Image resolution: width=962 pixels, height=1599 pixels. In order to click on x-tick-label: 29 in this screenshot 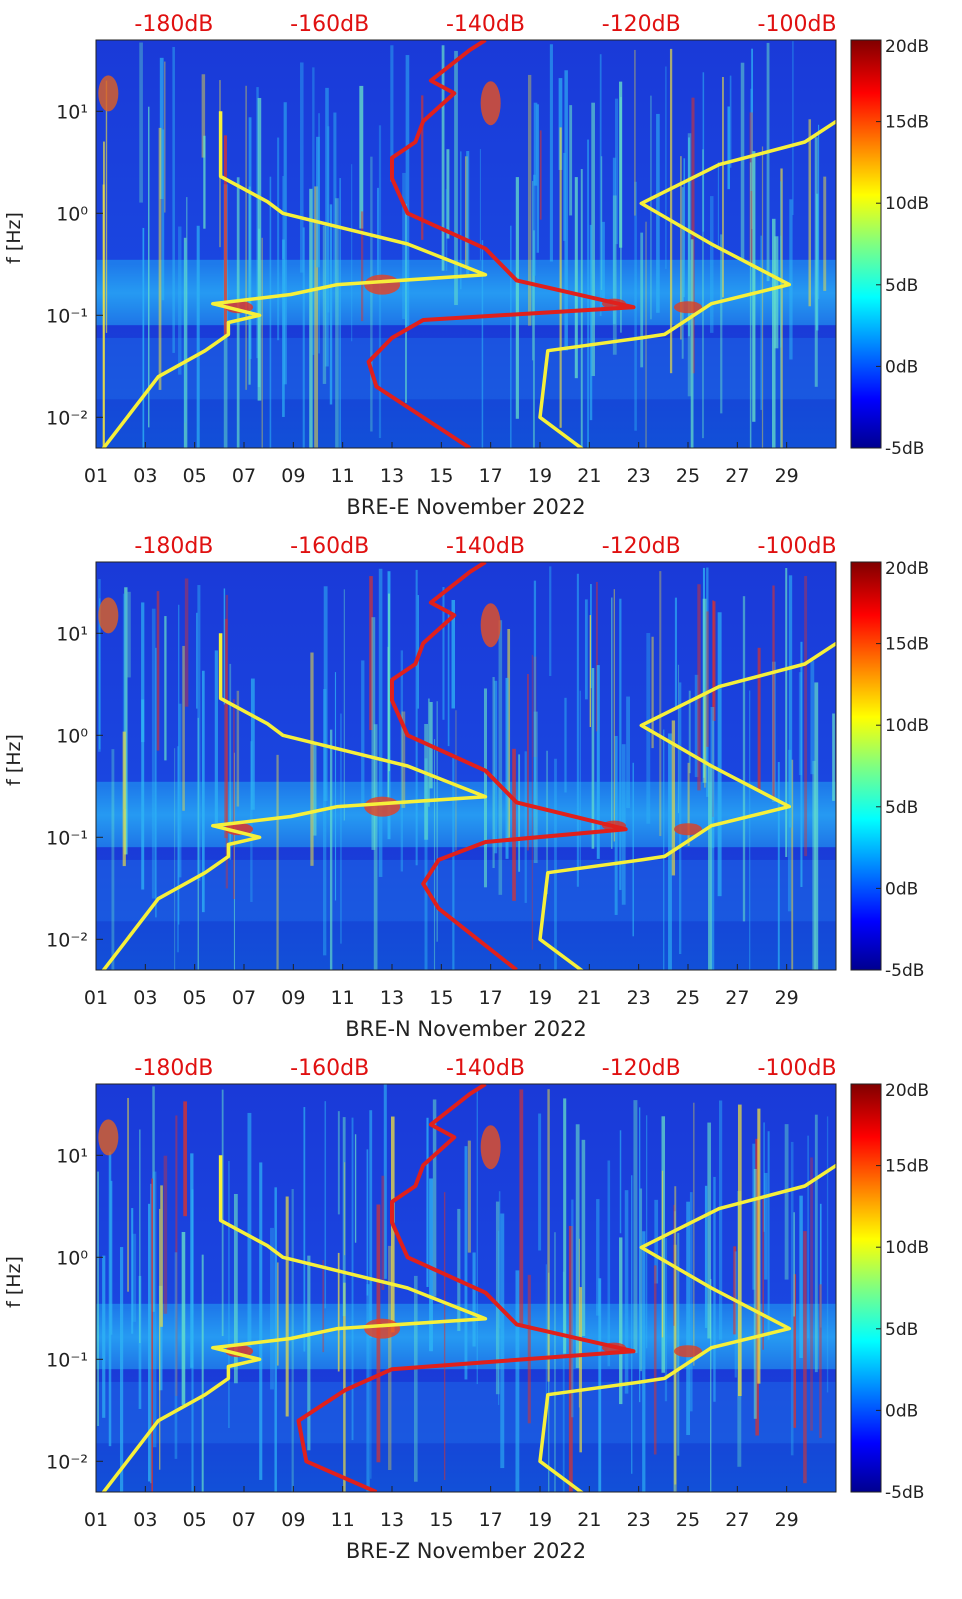, I will do `click(787, 998)`.